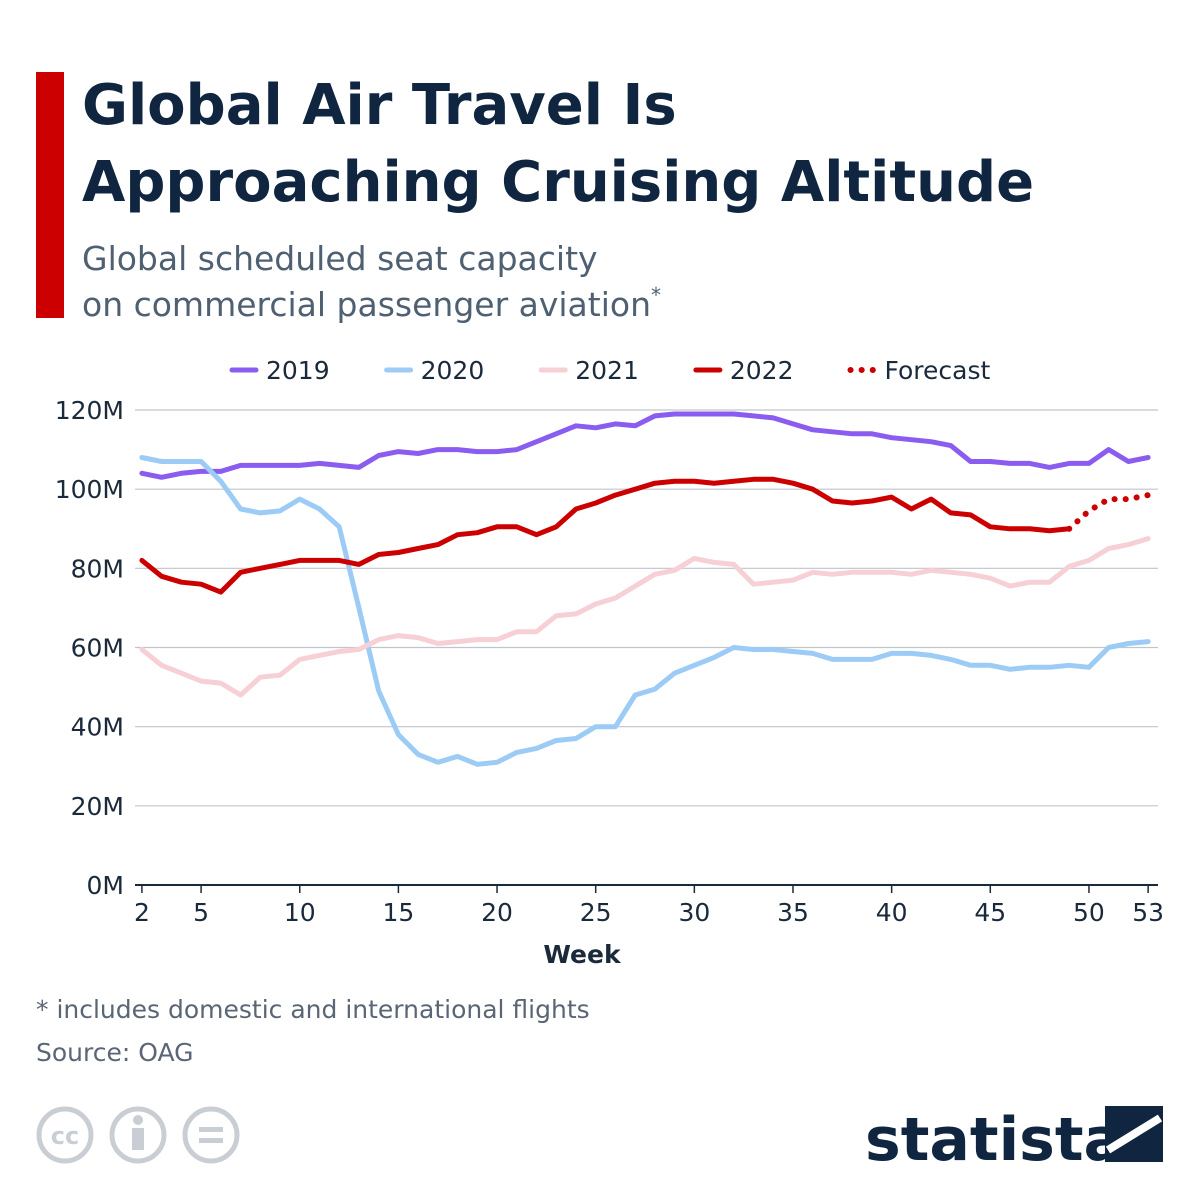  I want to click on y-tick-label: 100M, so click(89, 489).